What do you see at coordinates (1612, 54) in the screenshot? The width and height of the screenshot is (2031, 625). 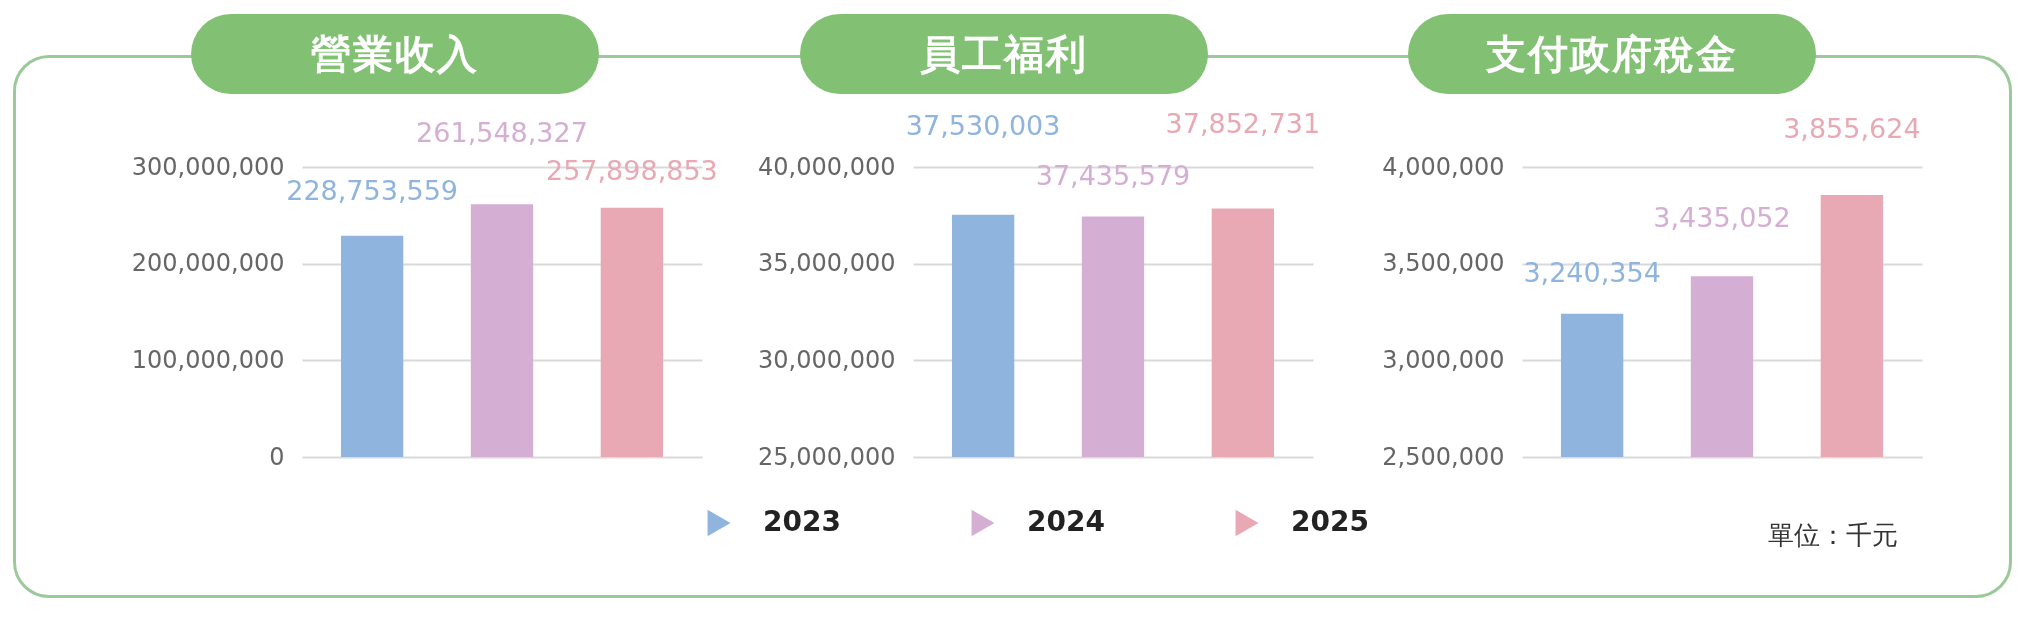 I see `chart-title: 支付政府稅金` at bounding box center [1612, 54].